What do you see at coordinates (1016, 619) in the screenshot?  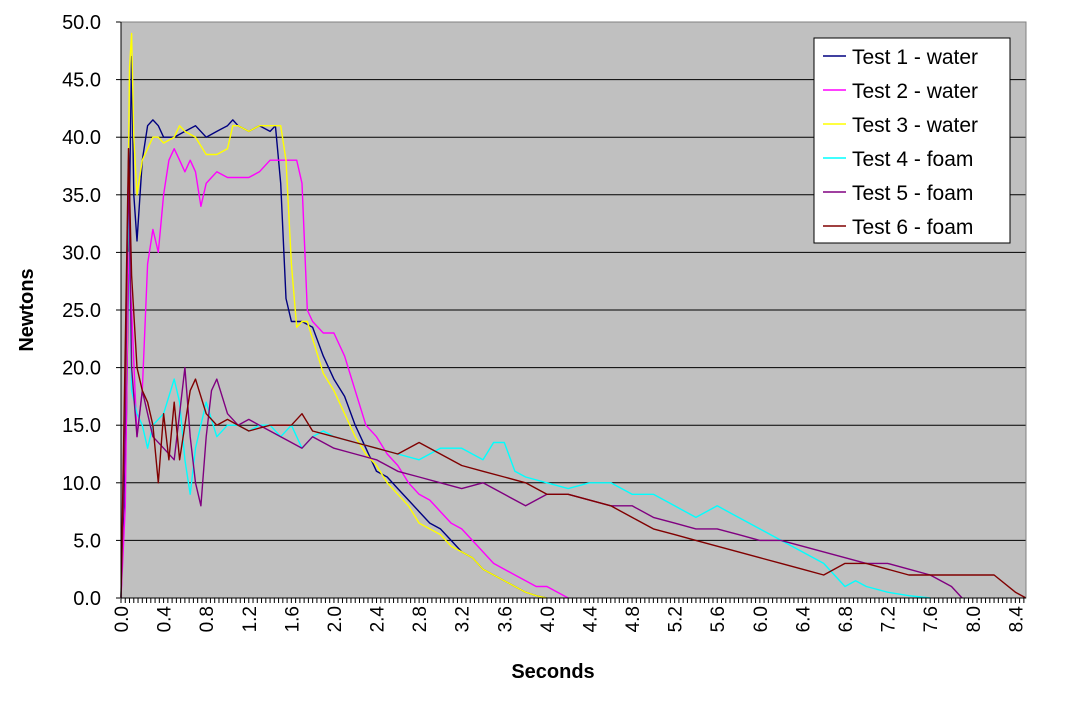 I see `x-tick-label: 8.4` at bounding box center [1016, 619].